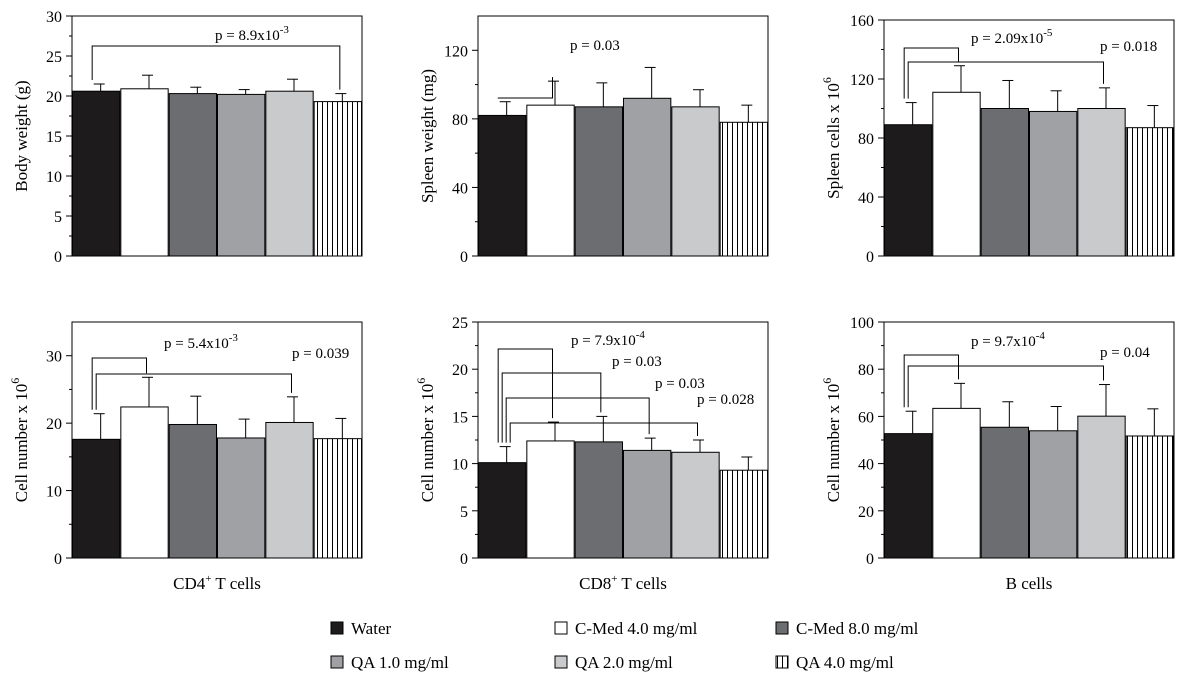 The image size is (1200, 681). Describe the element at coordinates (252, 34) in the screenshot. I see `p-value-label: p = 8.9x10-3` at that location.